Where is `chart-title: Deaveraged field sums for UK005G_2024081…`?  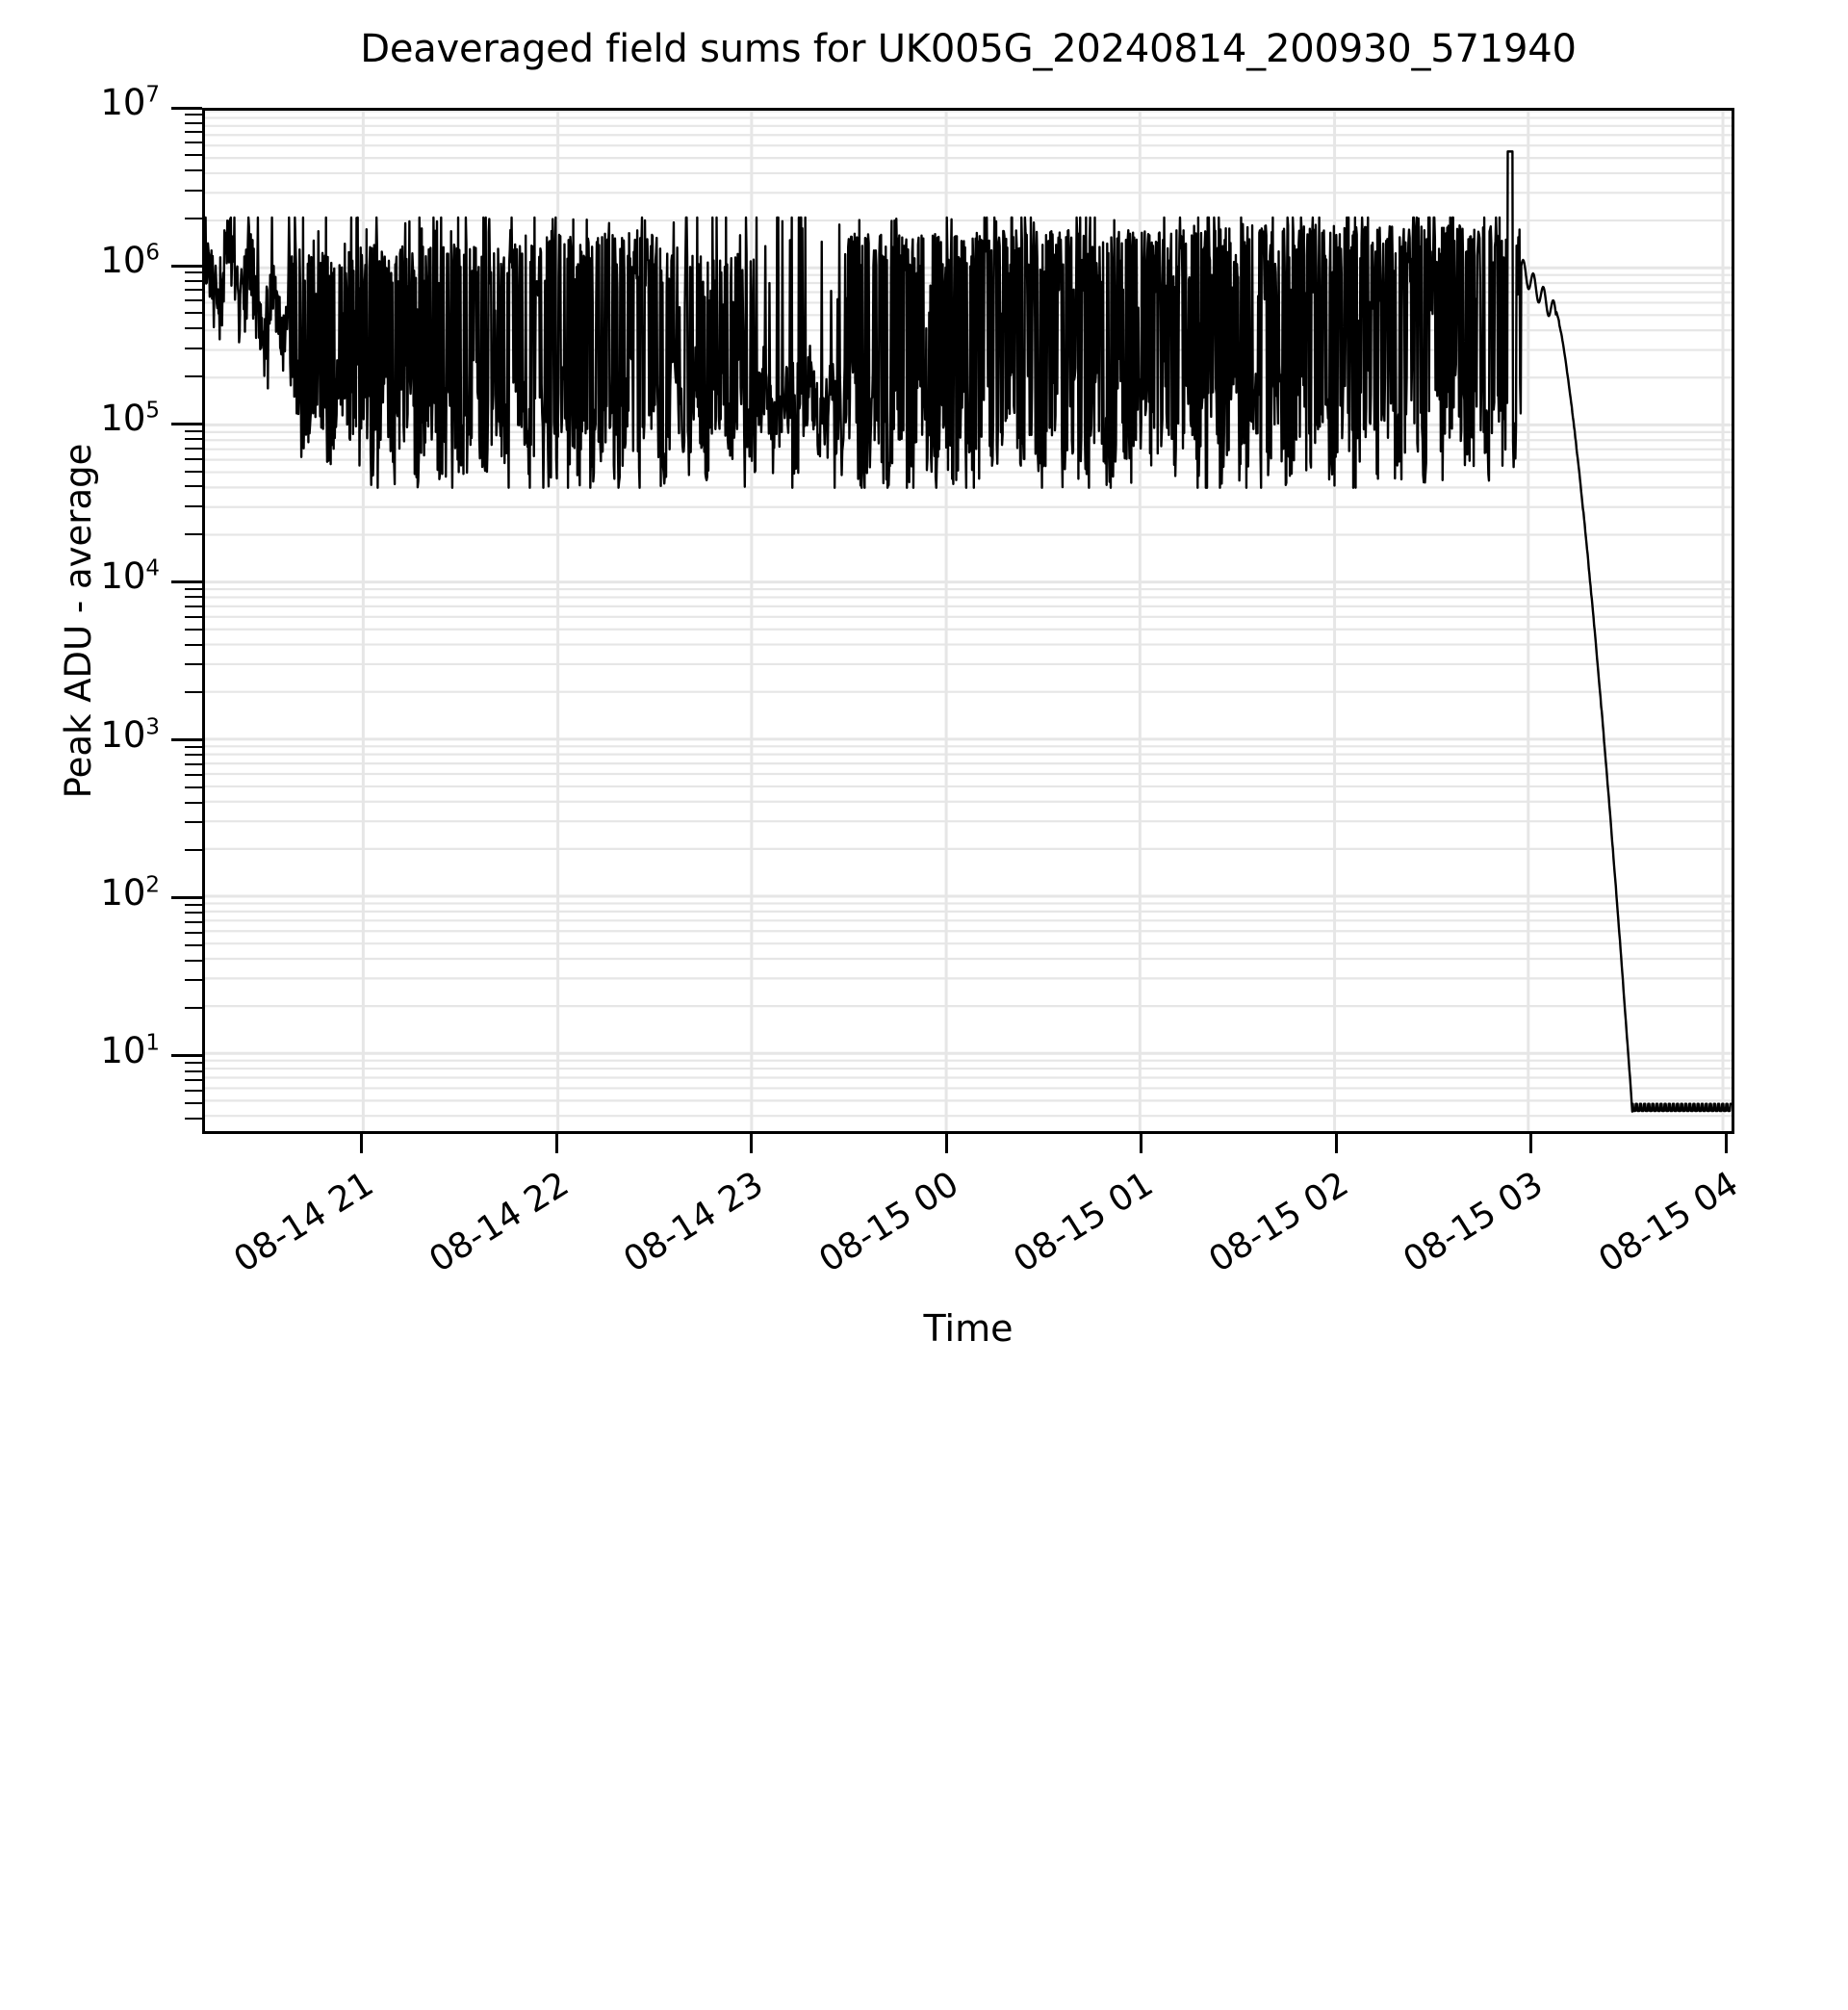 chart-title: Deaveraged field sums for UK005G_2024081… is located at coordinates (968, 49).